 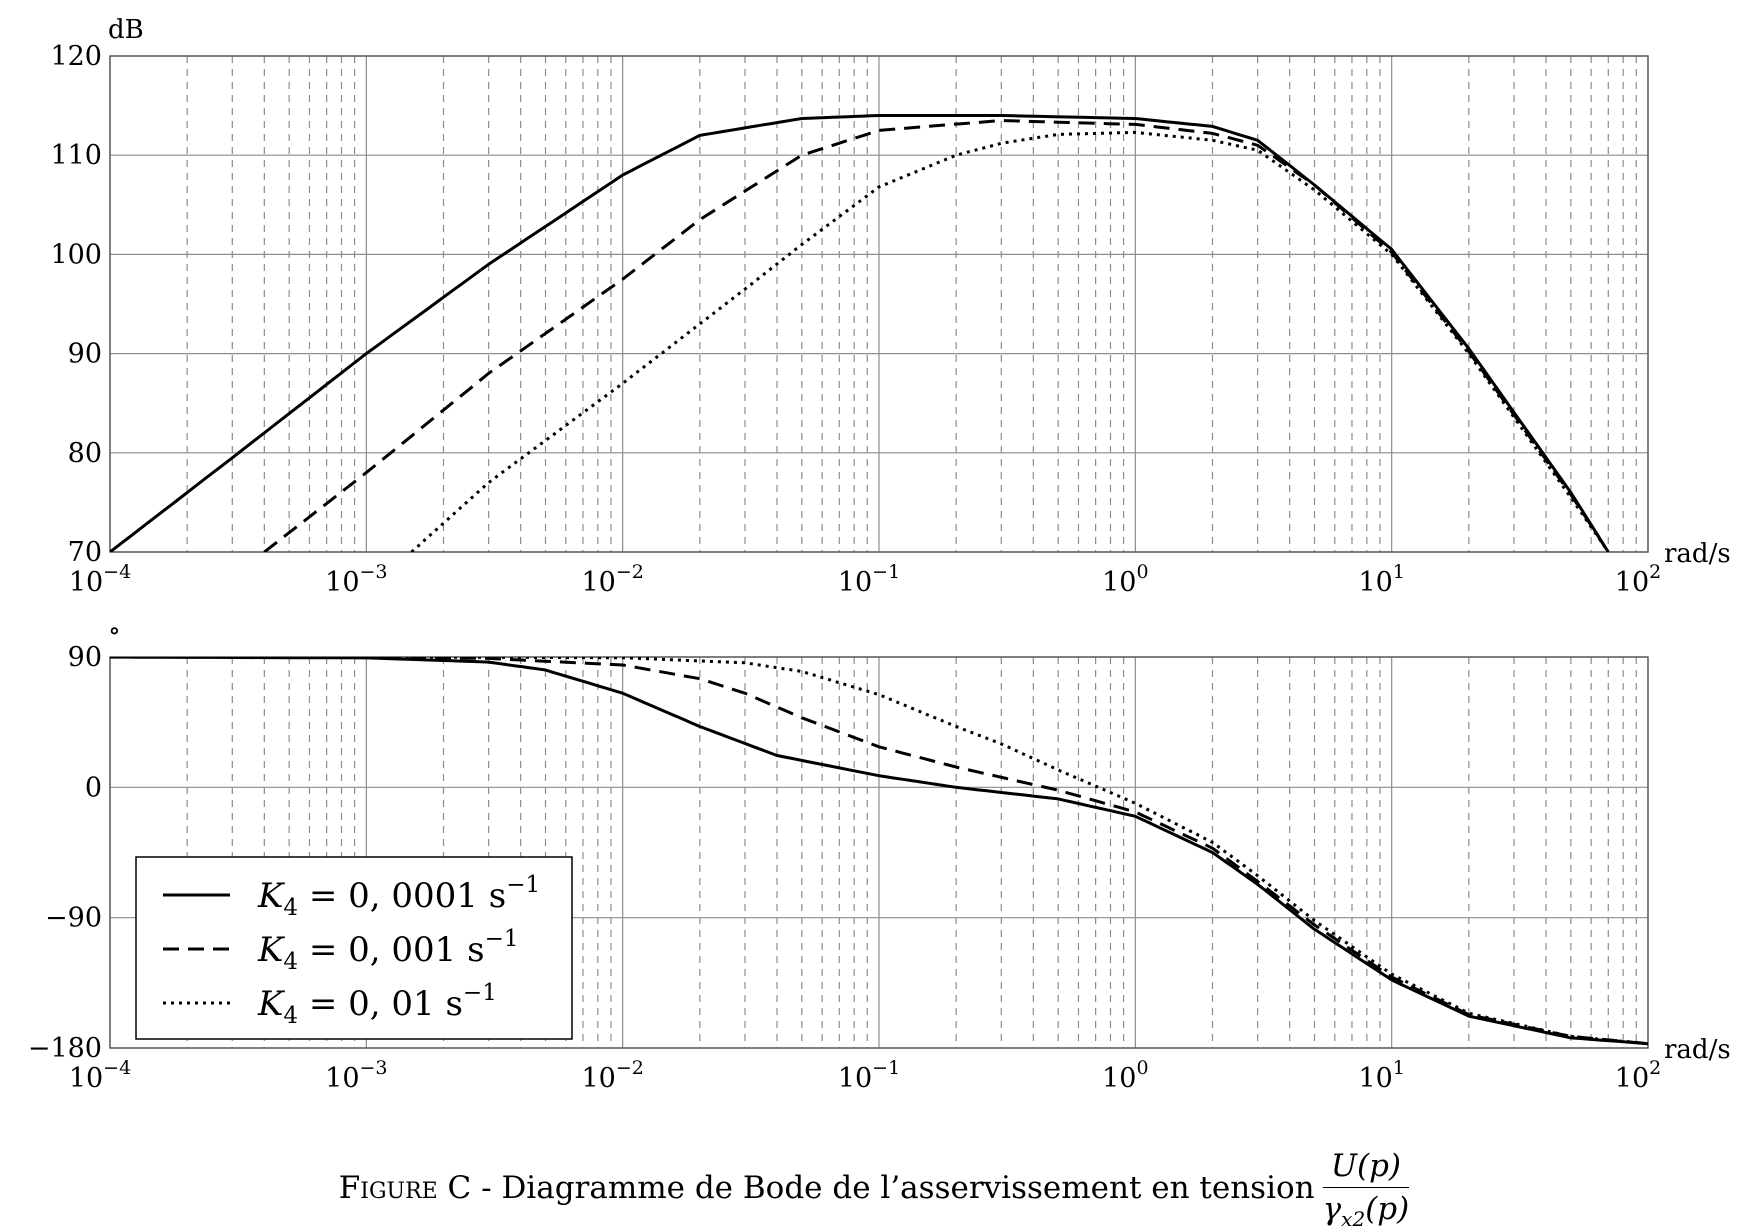 I want to click on fraction-denominator: γx2(p), so click(x=1366, y=1209).